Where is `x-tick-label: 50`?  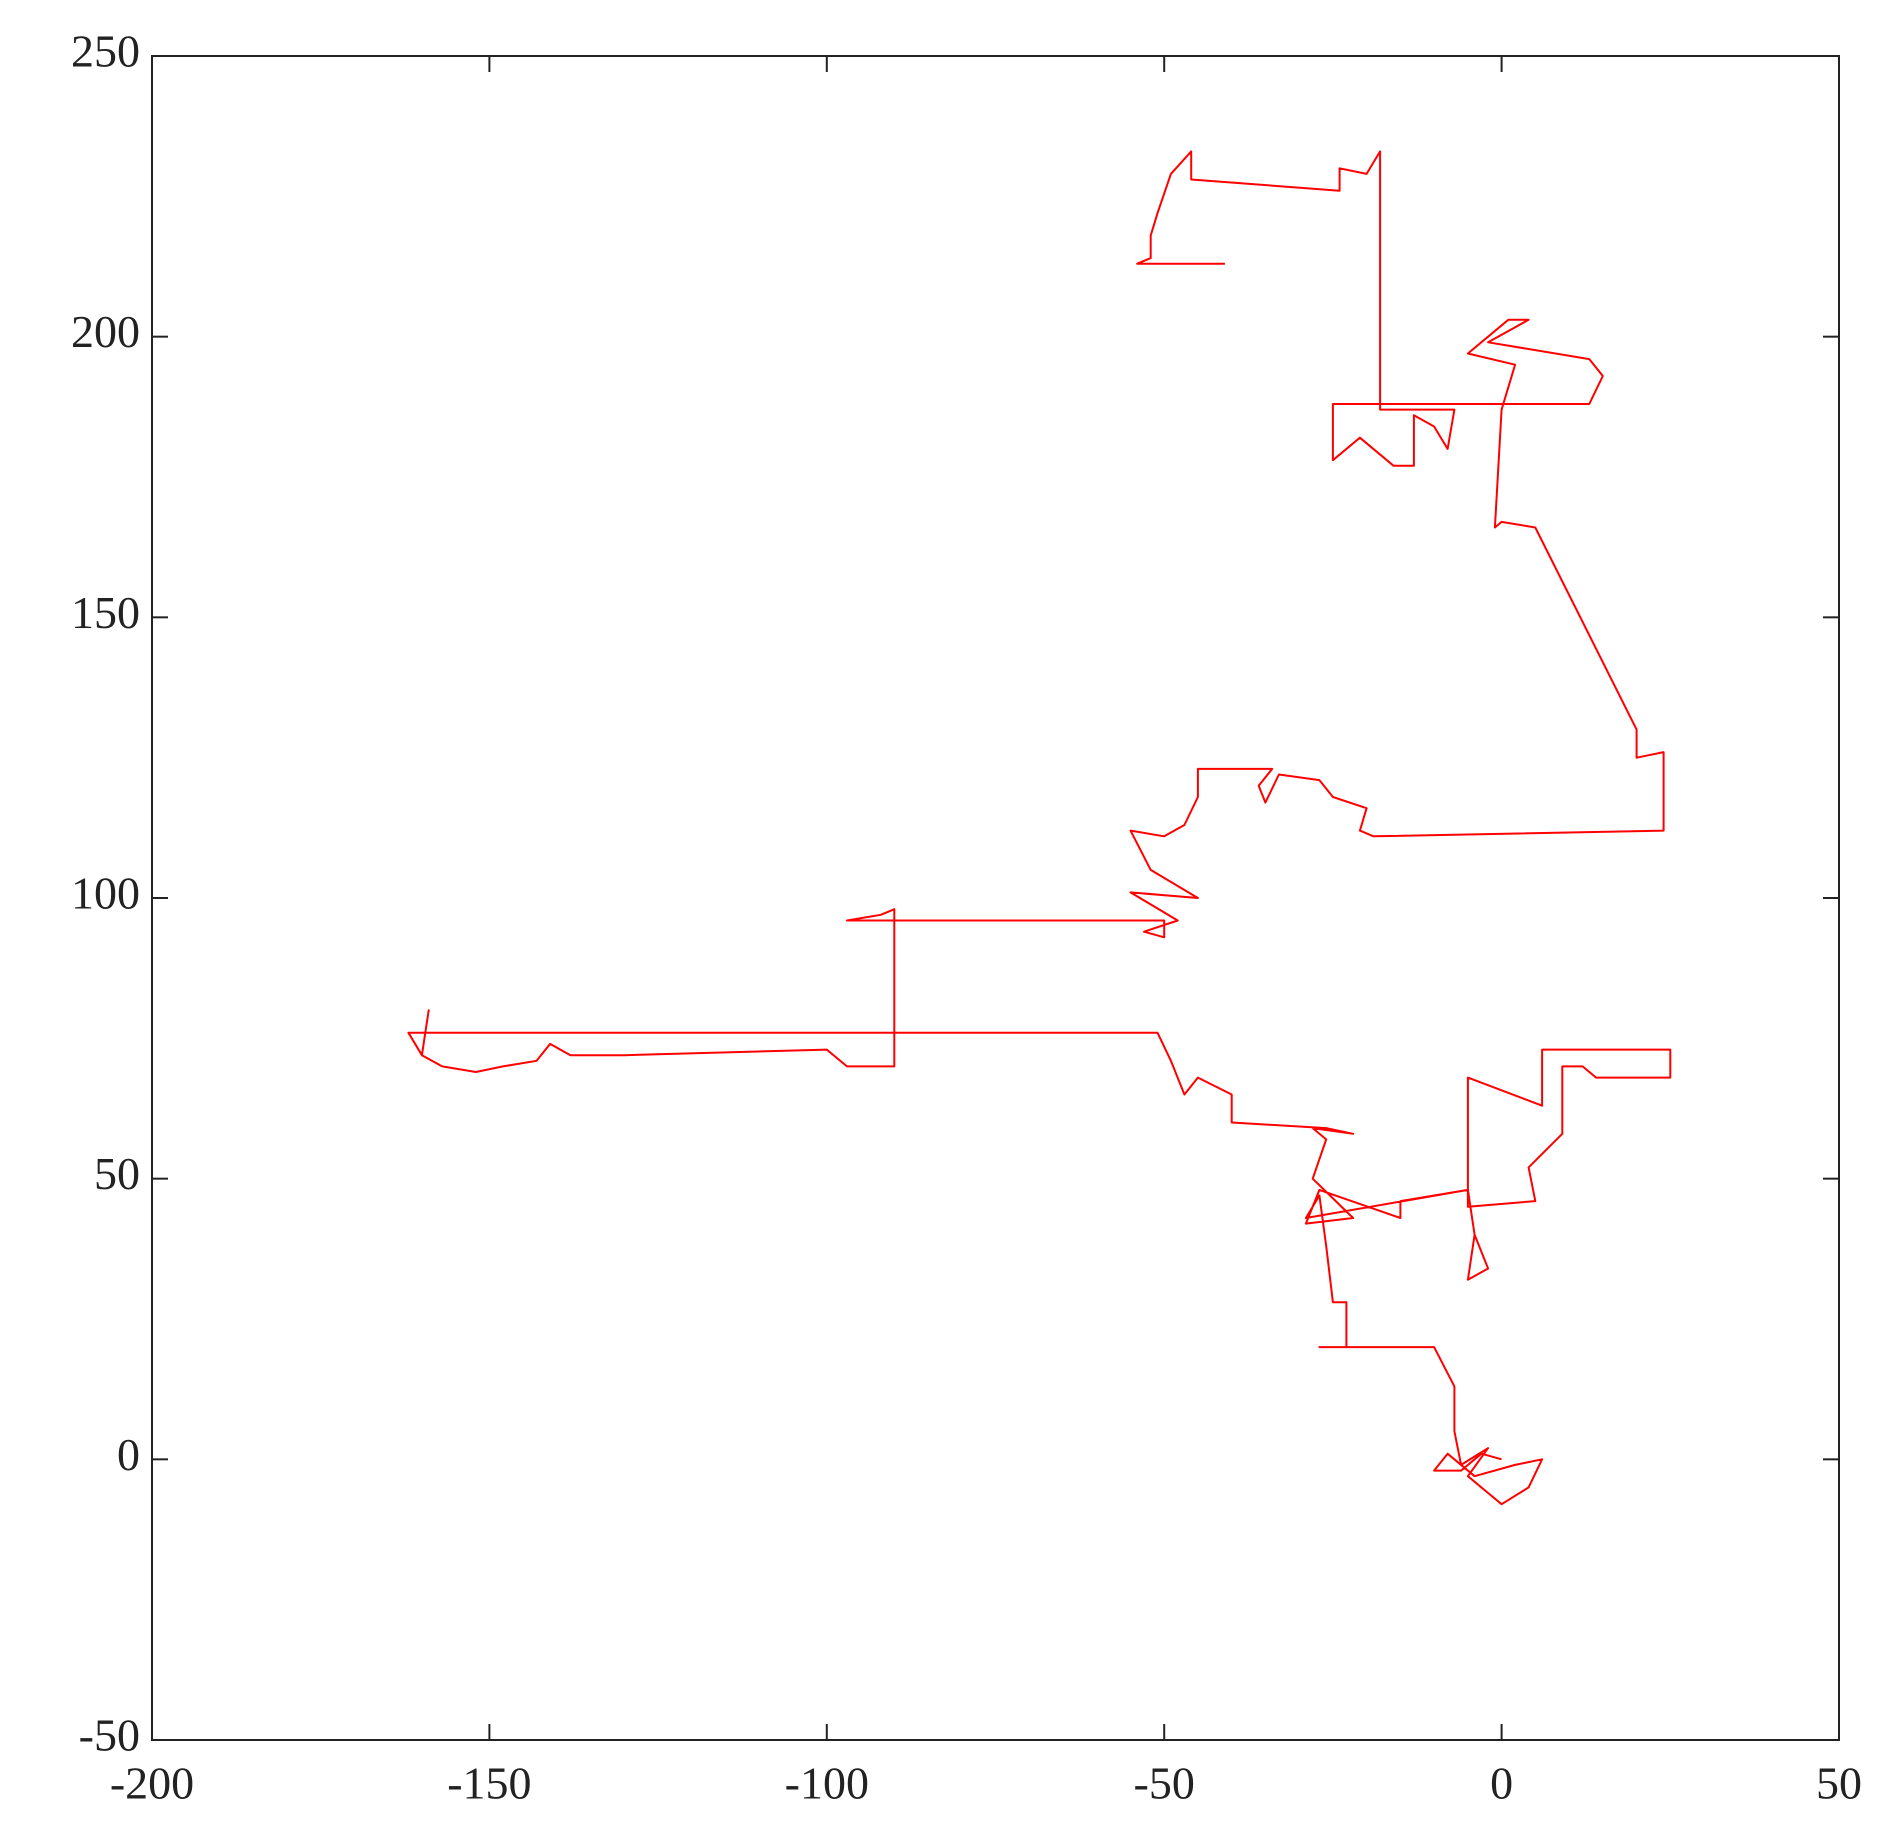 x-tick-label: 50 is located at coordinates (1839, 1783).